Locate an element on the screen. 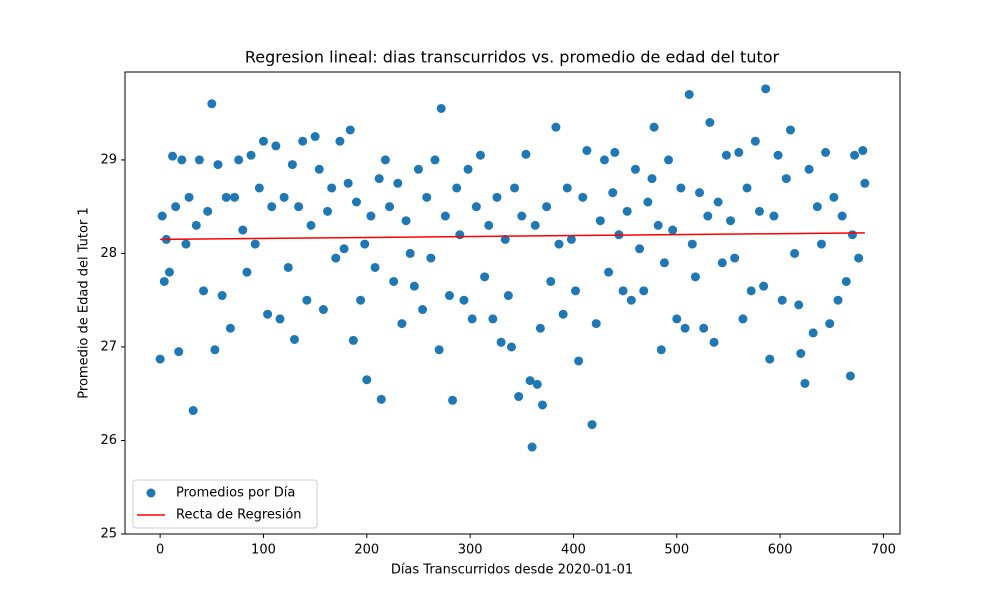 The image size is (1000, 604). y-tick-label: 27 is located at coordinates (108, 346).